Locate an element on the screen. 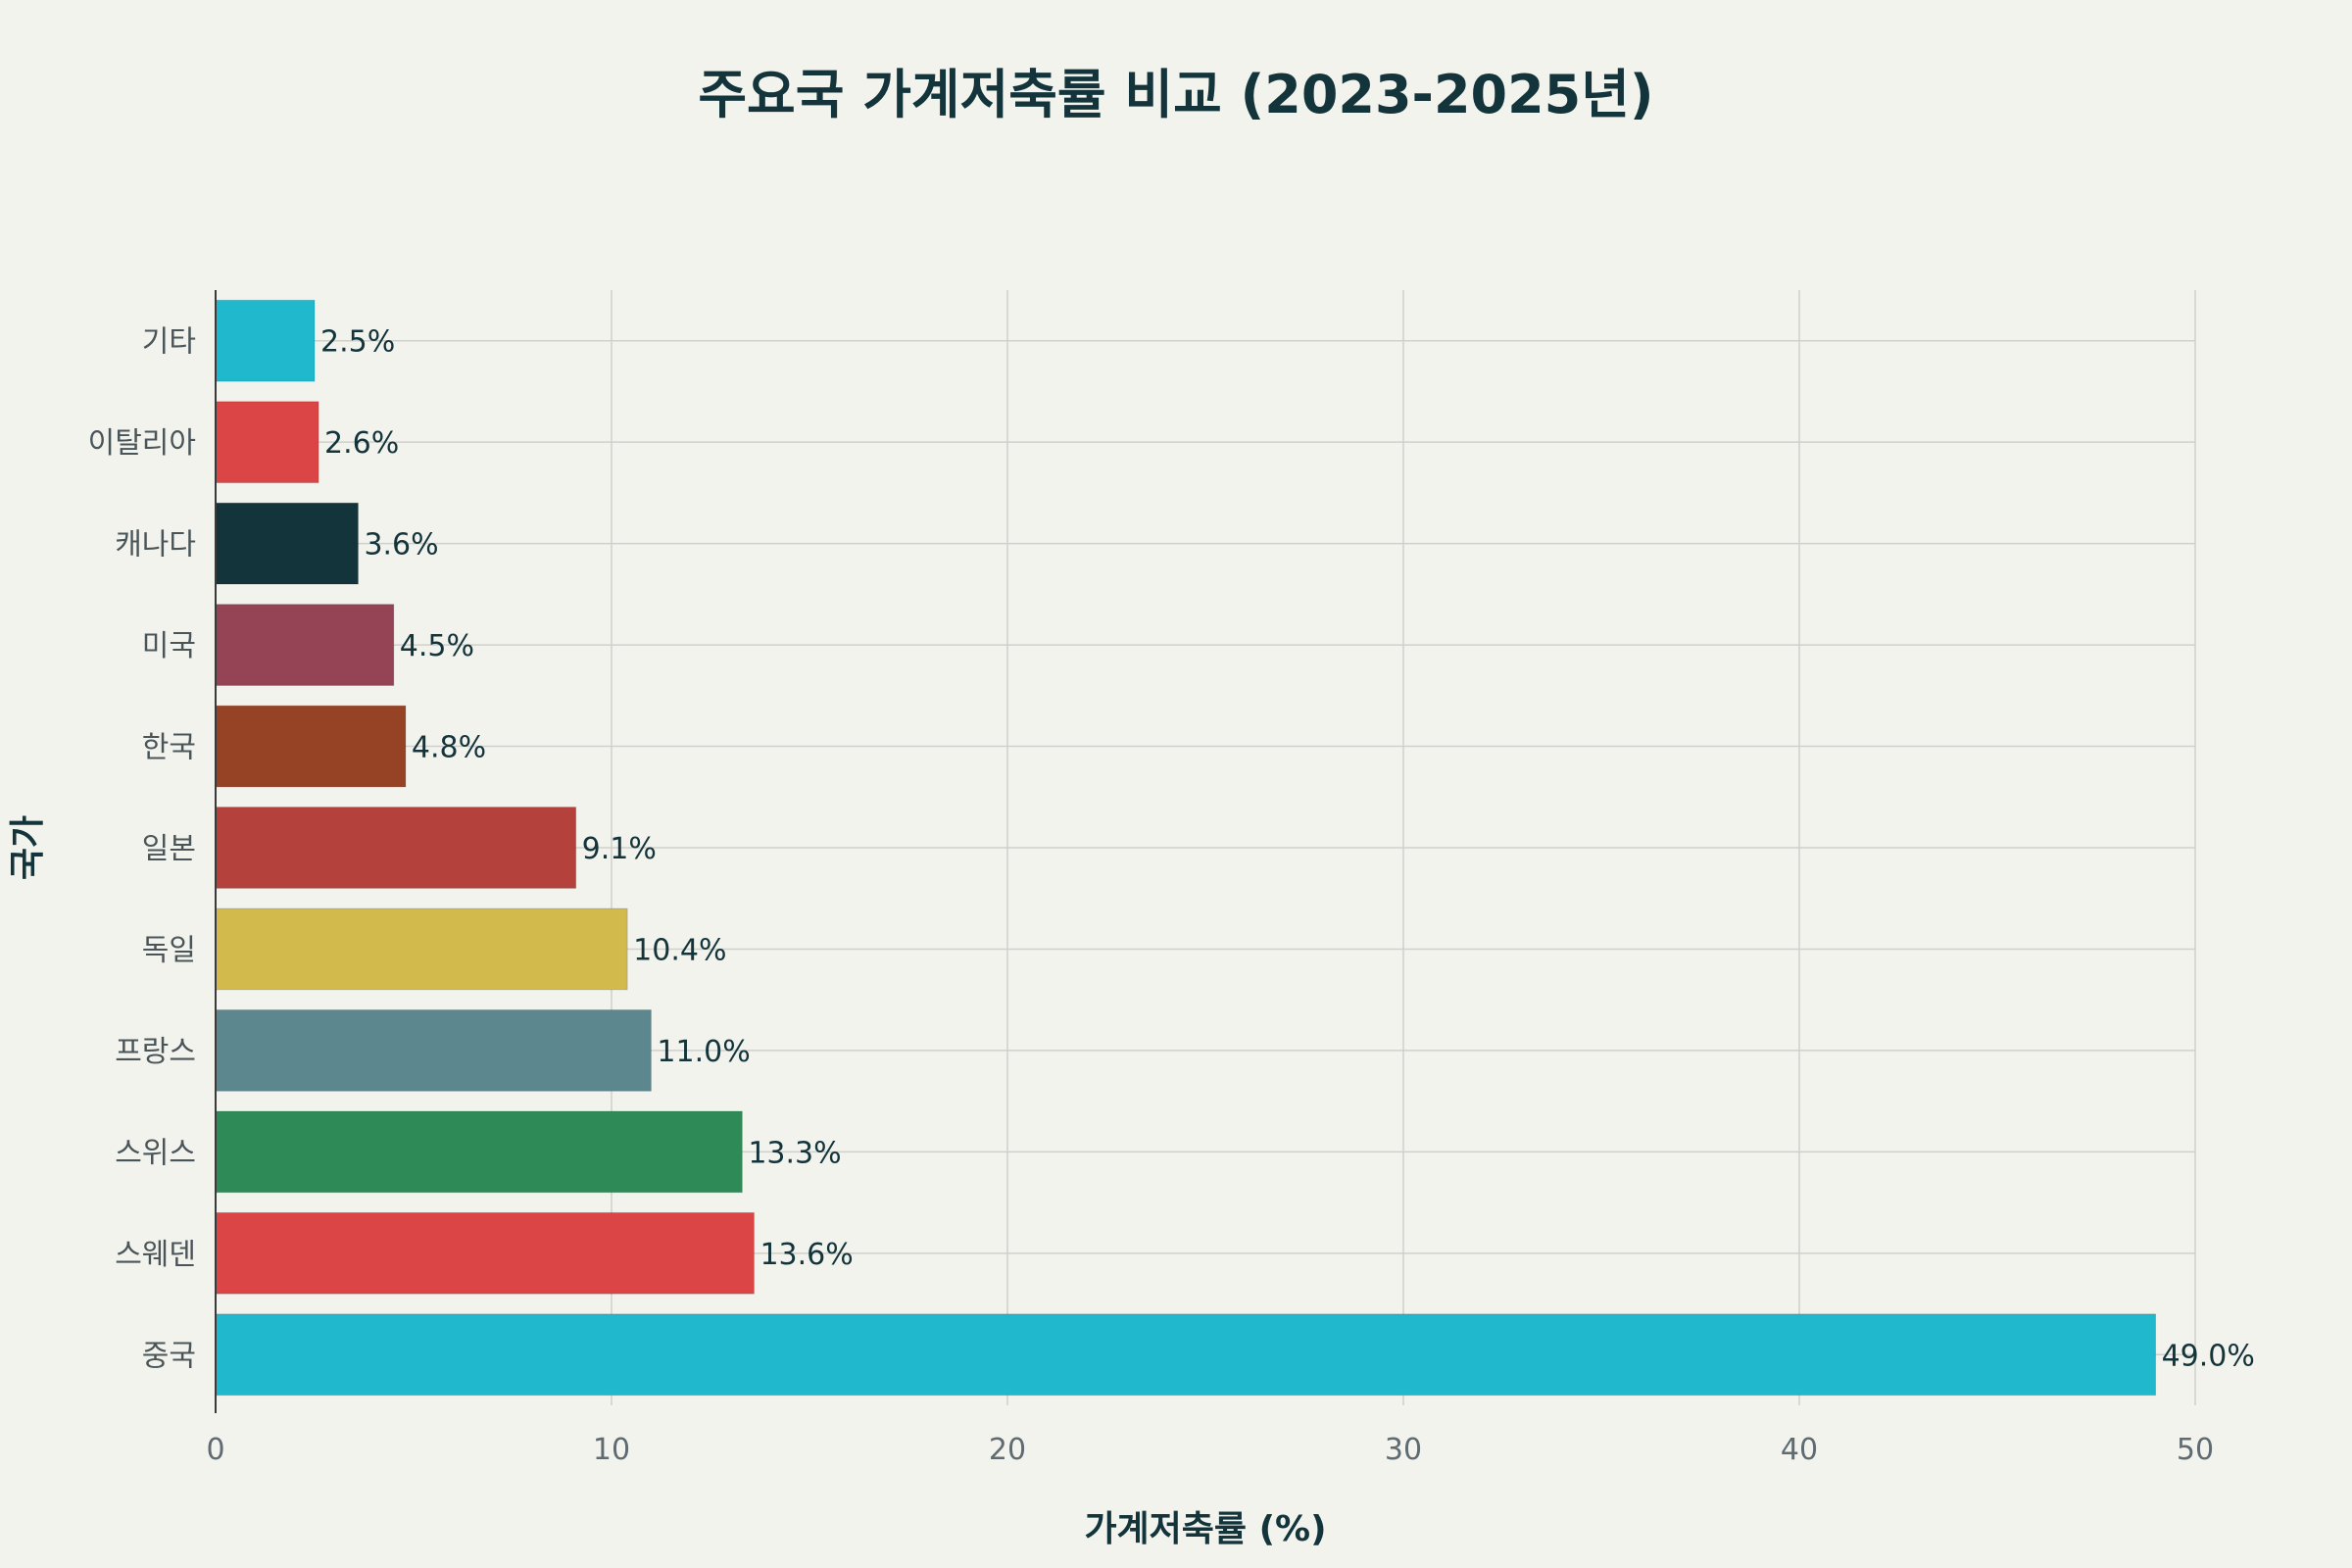  data-label: 49.0% is located at coordinates (2208, 1356).